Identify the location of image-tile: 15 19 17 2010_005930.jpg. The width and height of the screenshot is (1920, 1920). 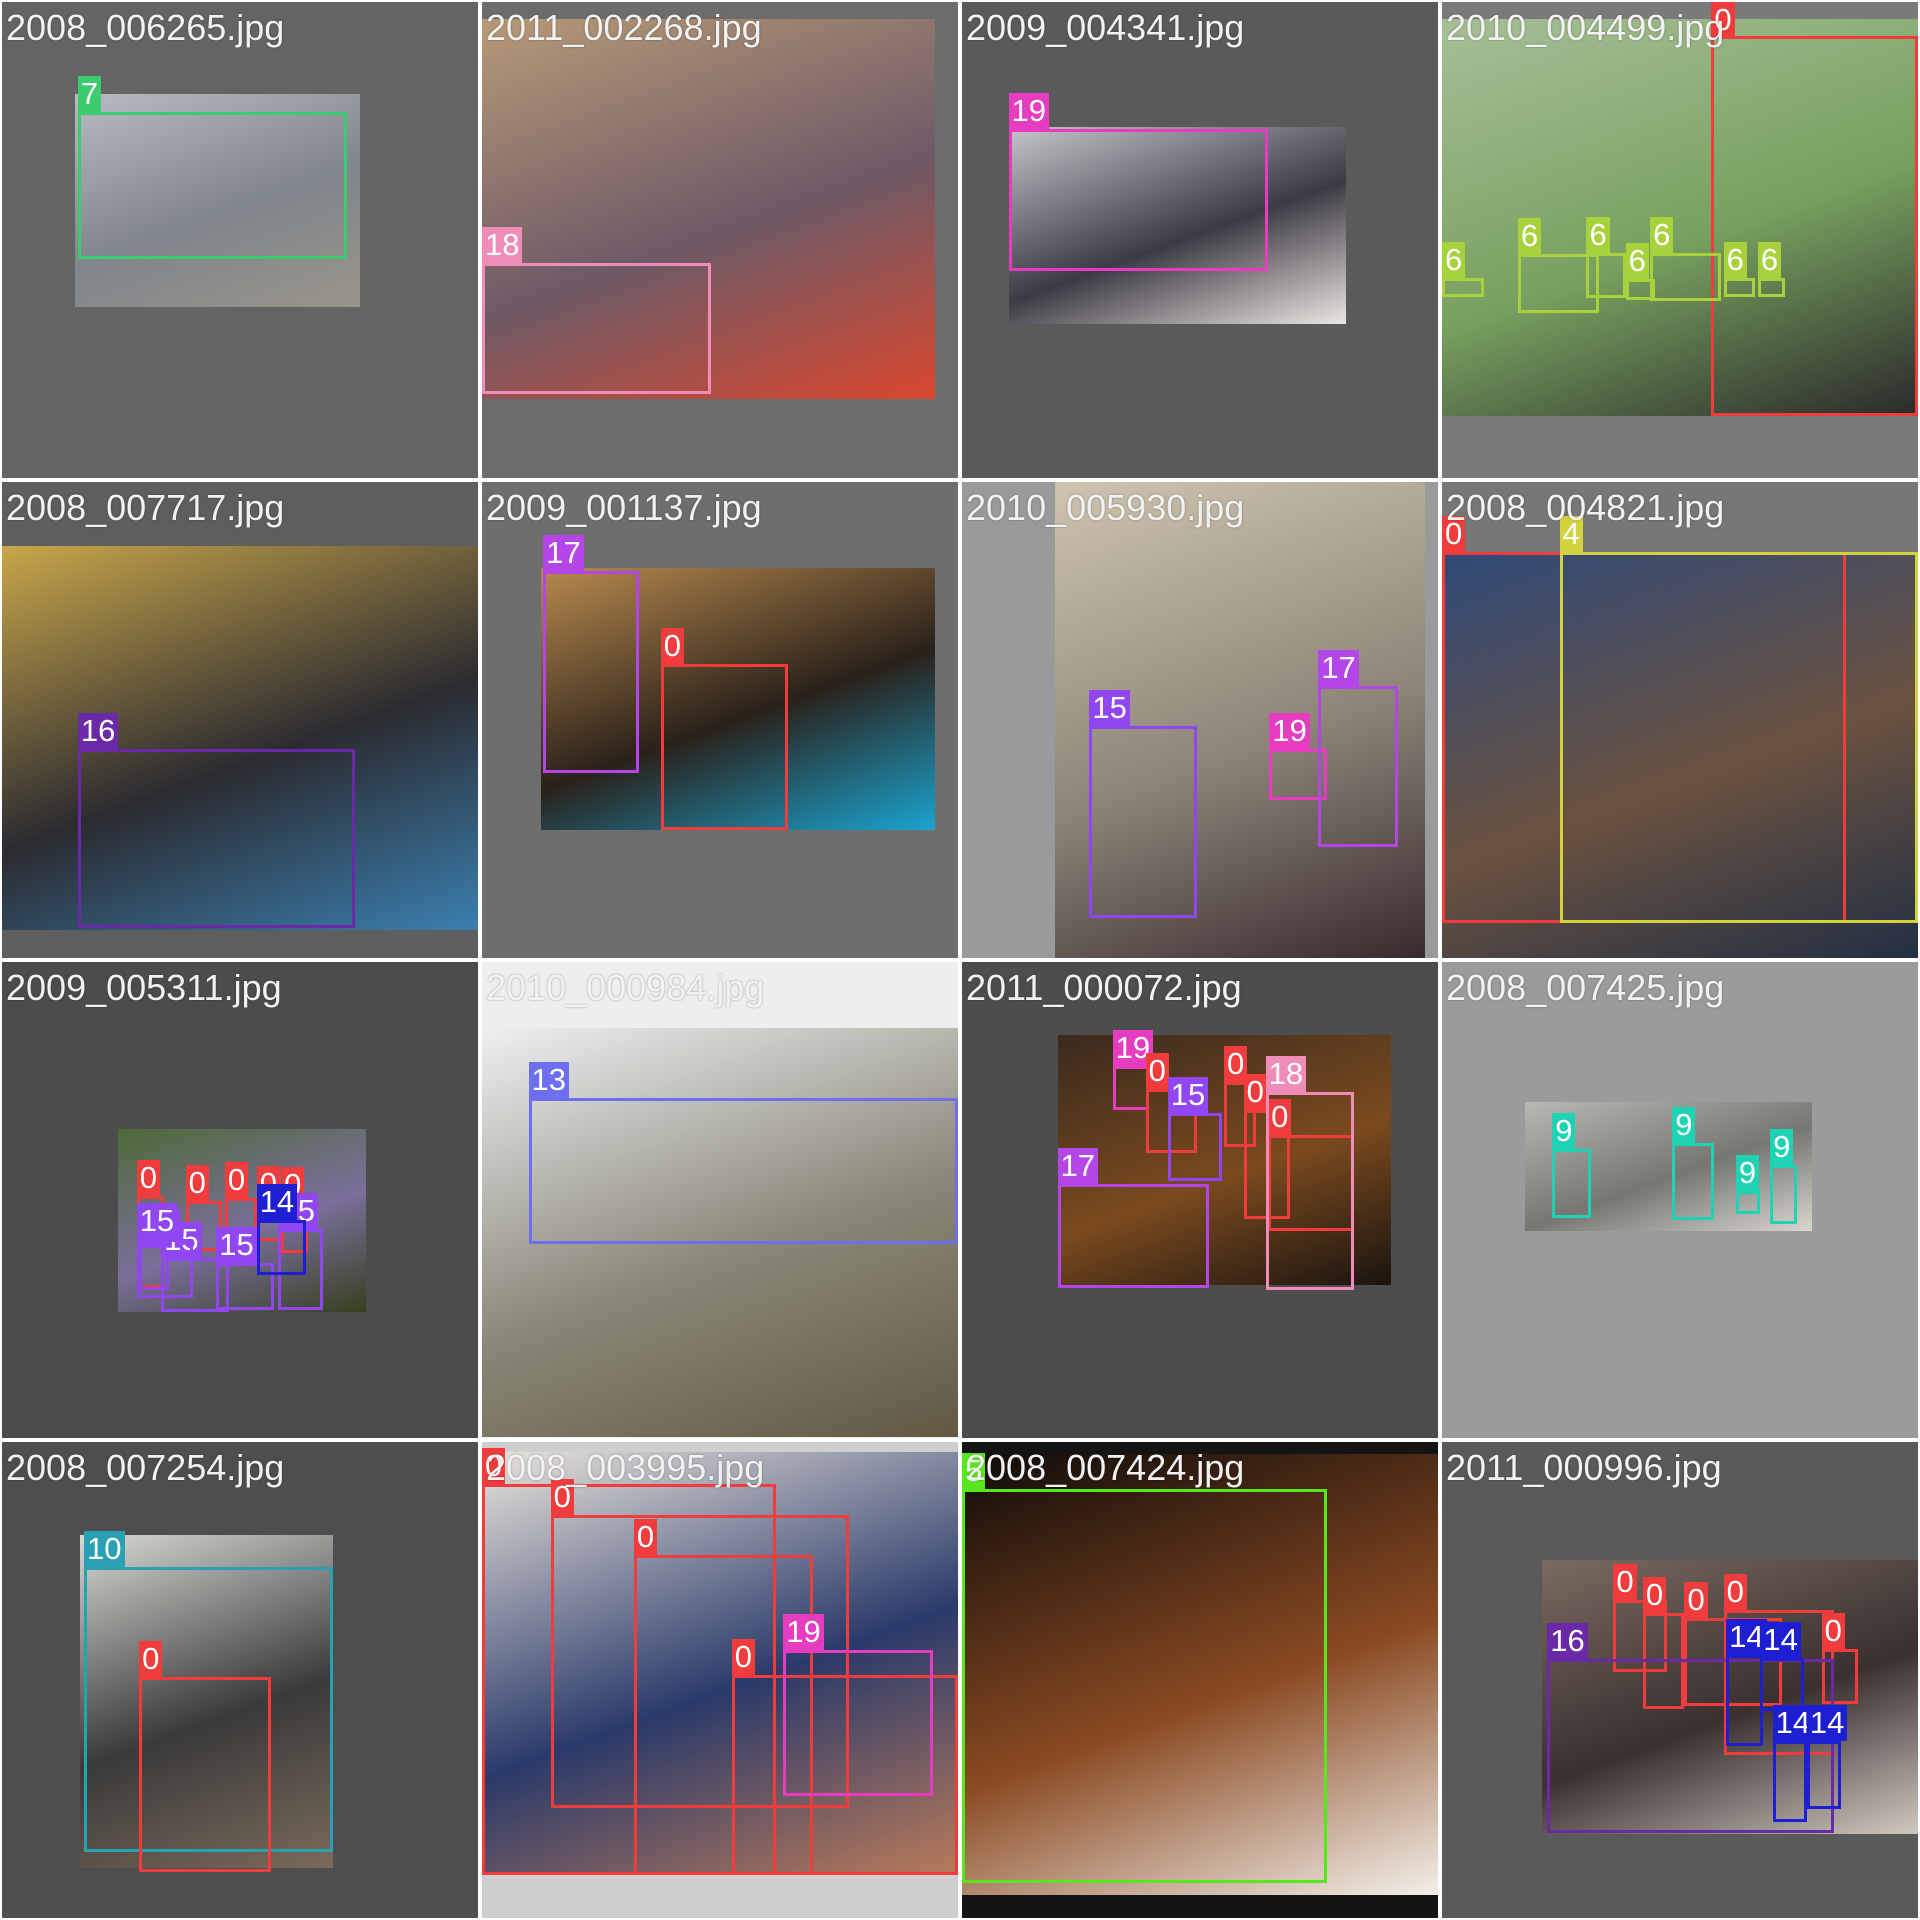
(1200, 720).